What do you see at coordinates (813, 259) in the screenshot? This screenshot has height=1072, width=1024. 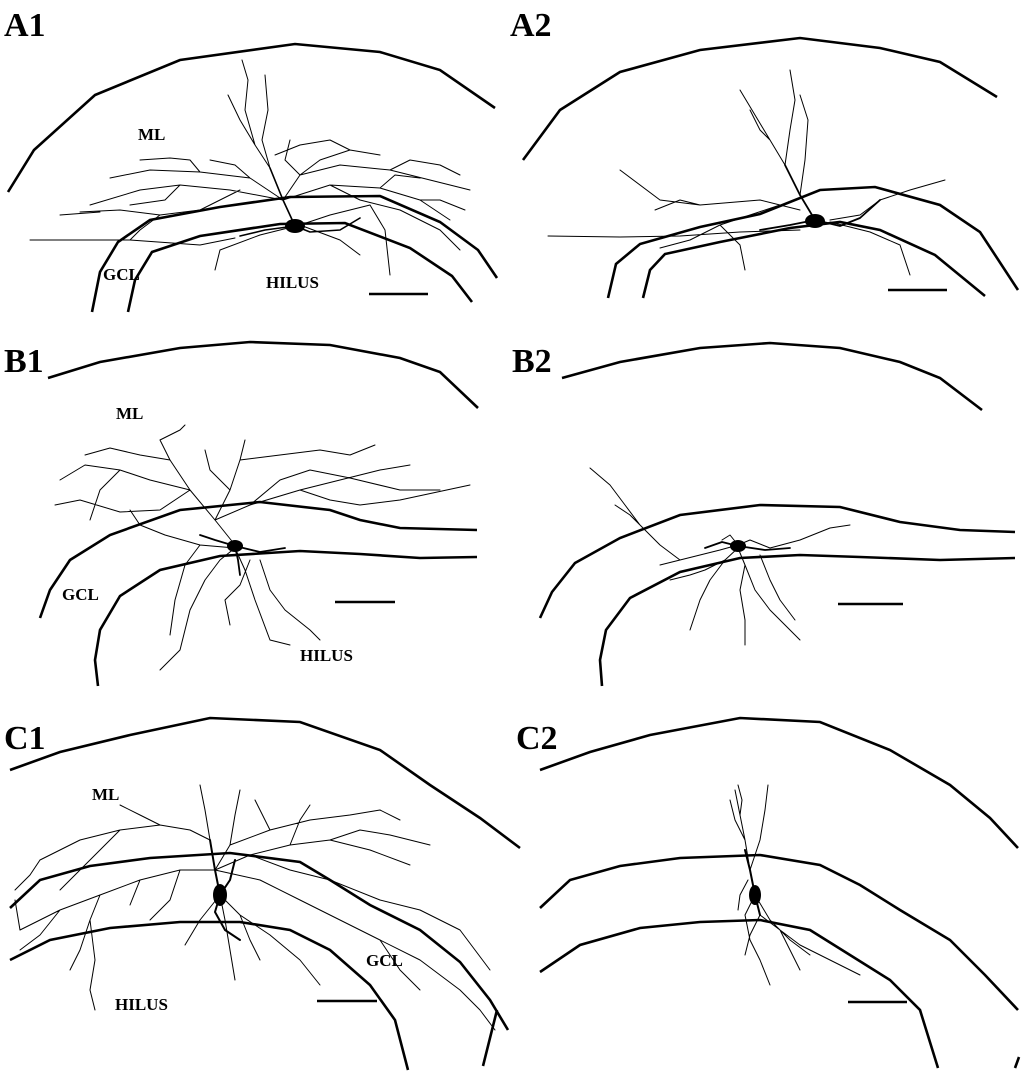 I see `gcl-inner-boundary-a2` at bounding box center [813, 259].